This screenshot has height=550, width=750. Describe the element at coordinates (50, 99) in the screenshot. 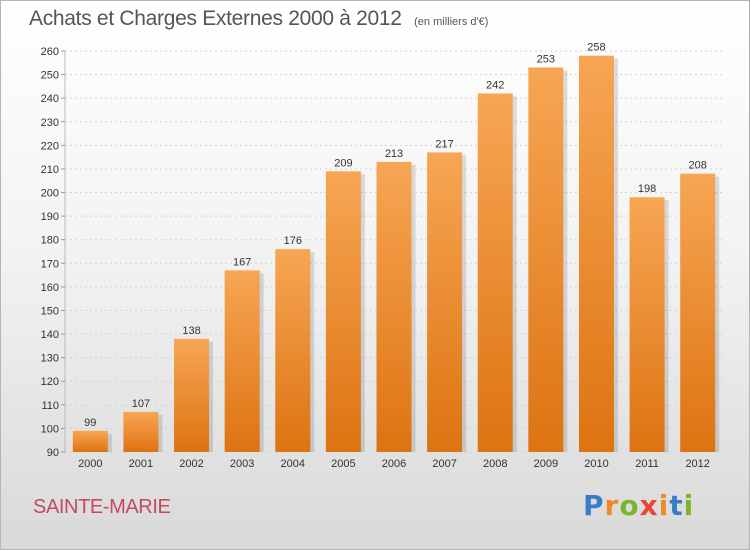

I see `y-tick-label: 240` at that location.